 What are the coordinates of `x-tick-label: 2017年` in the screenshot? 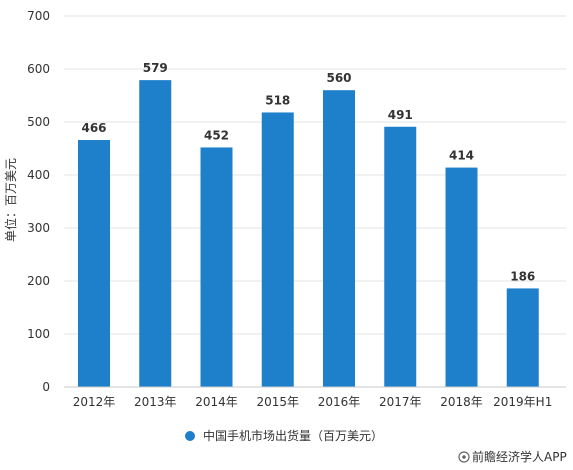 It's located at (400, 402).